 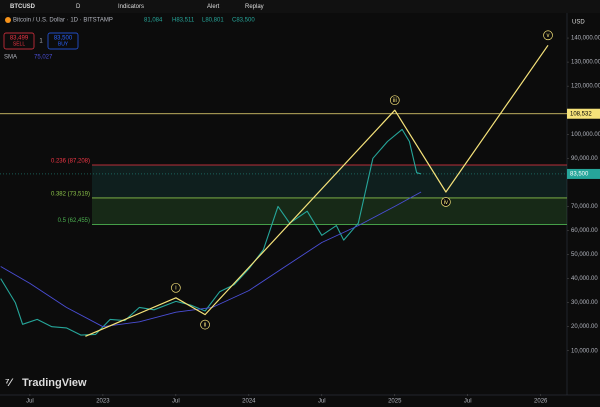 What do you see at coordinates (103, 402) in the screenshot?
I see `x-tick-label: 2023` at bounding box center [103, 402].